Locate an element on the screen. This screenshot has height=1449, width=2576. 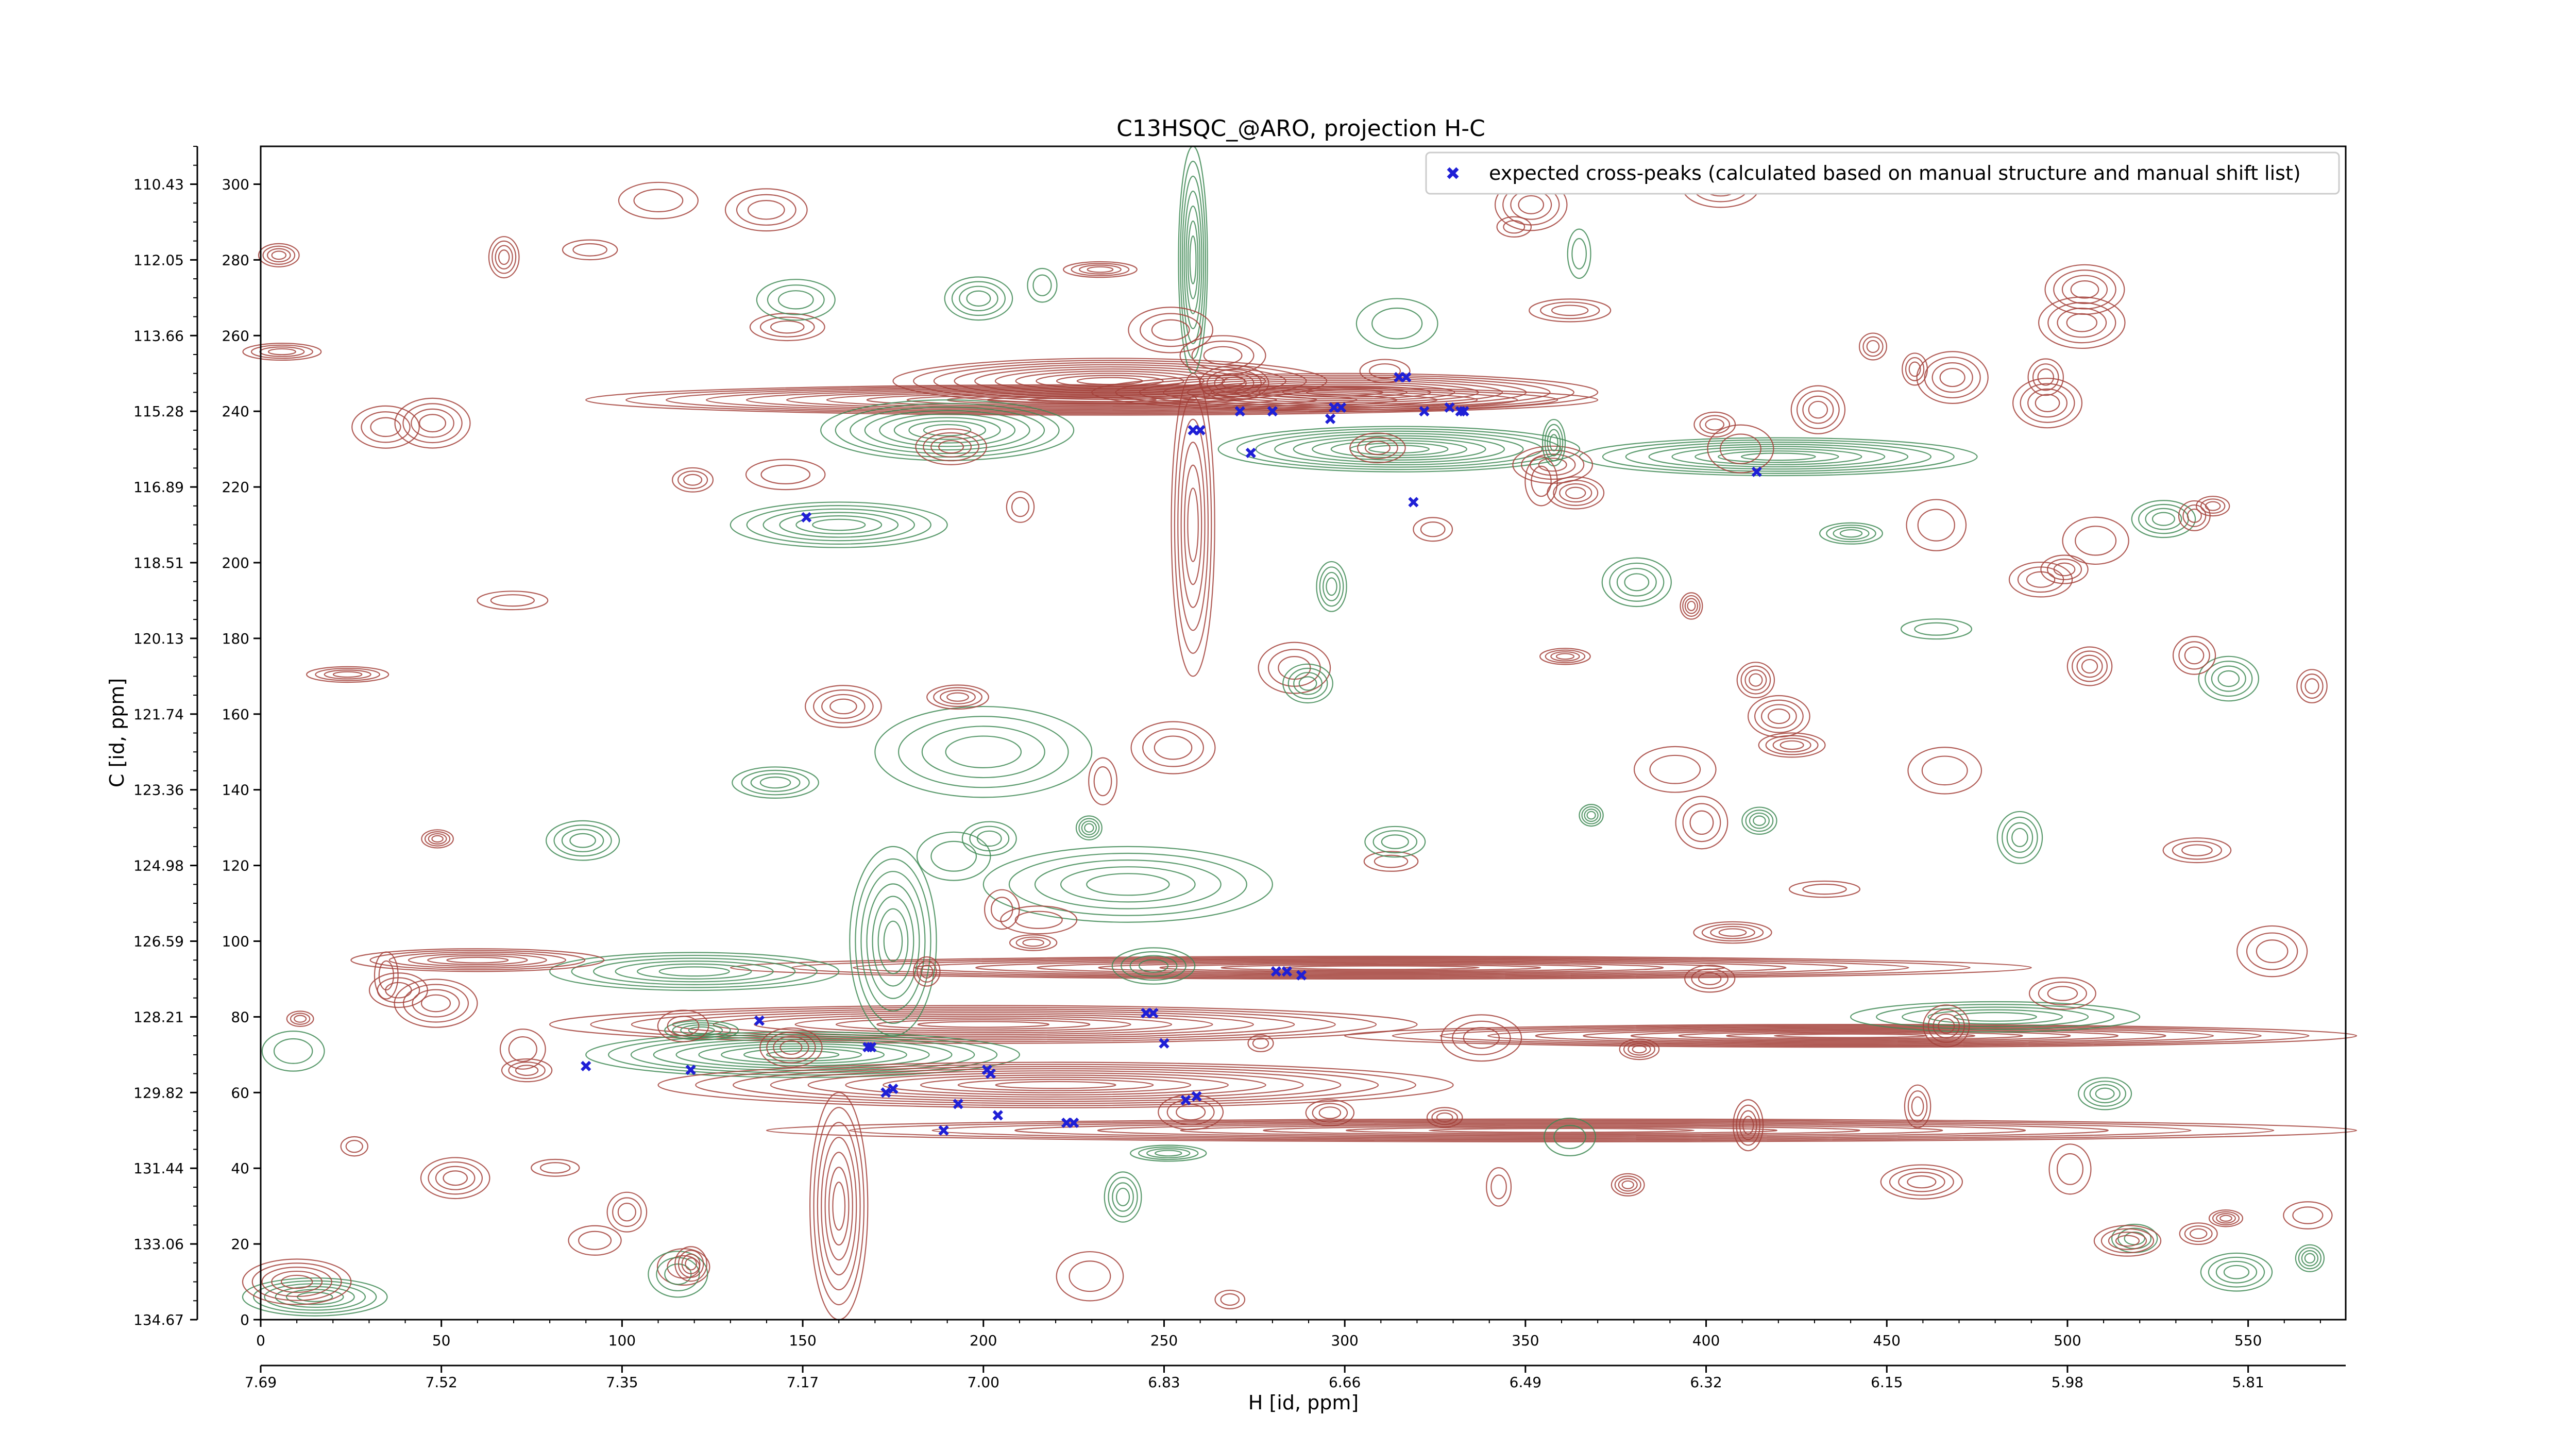
x-index-ticks: 0 50 100 150 200 250 300 350 400 450 500 550 is located at coordinates (1288, 1334).